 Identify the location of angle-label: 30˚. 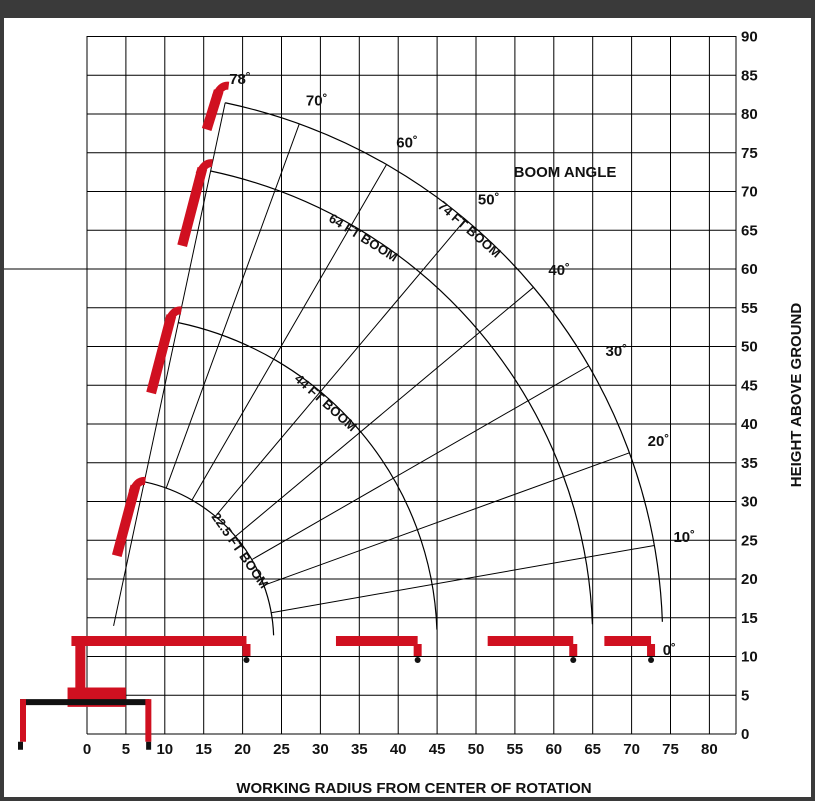
(617, 351).